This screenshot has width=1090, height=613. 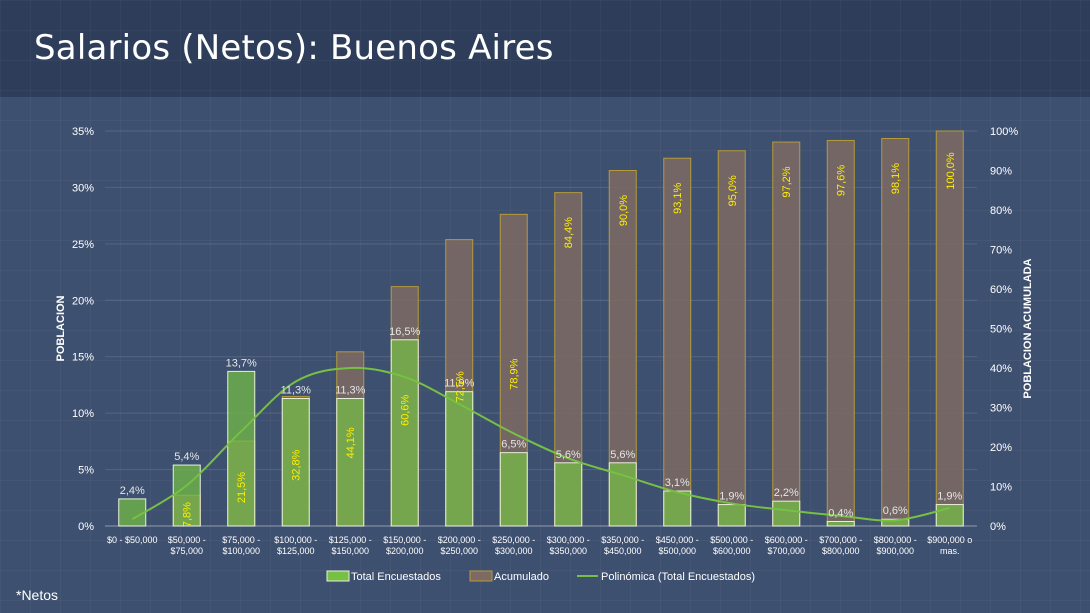 What do you see at coordinates (351, 442) in the screenshot?
I see `acumulado-label: 44,1%` at bounding box center [351, 442].